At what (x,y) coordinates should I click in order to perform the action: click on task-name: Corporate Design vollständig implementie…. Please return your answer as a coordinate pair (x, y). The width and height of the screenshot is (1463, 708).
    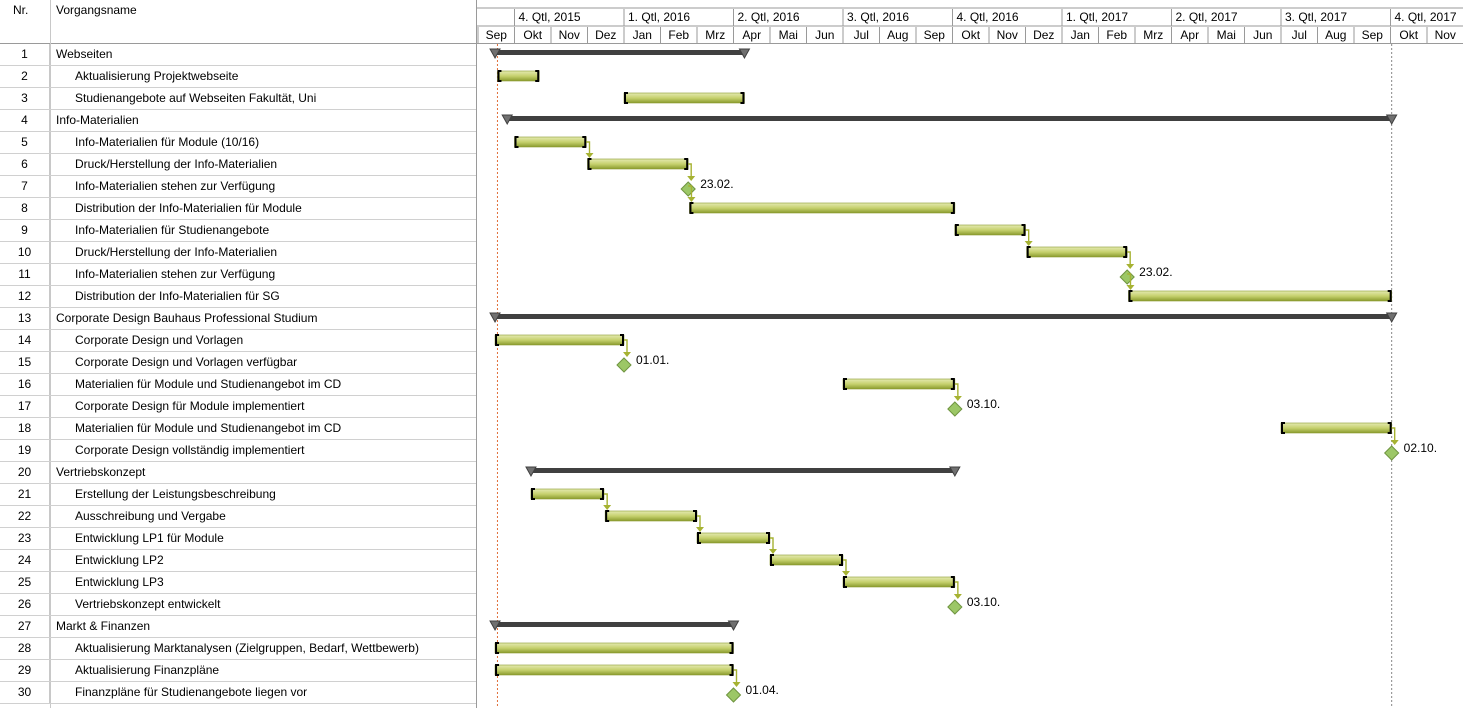
    Looking at the image, I should click on (190, 450).